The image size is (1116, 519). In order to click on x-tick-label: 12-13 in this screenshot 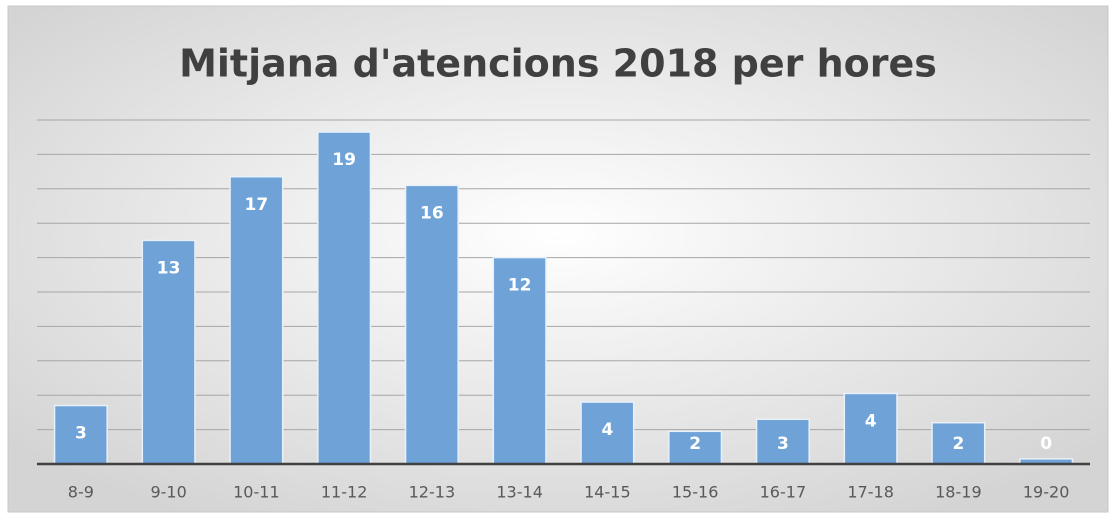, I will do `click(432, 492)`.